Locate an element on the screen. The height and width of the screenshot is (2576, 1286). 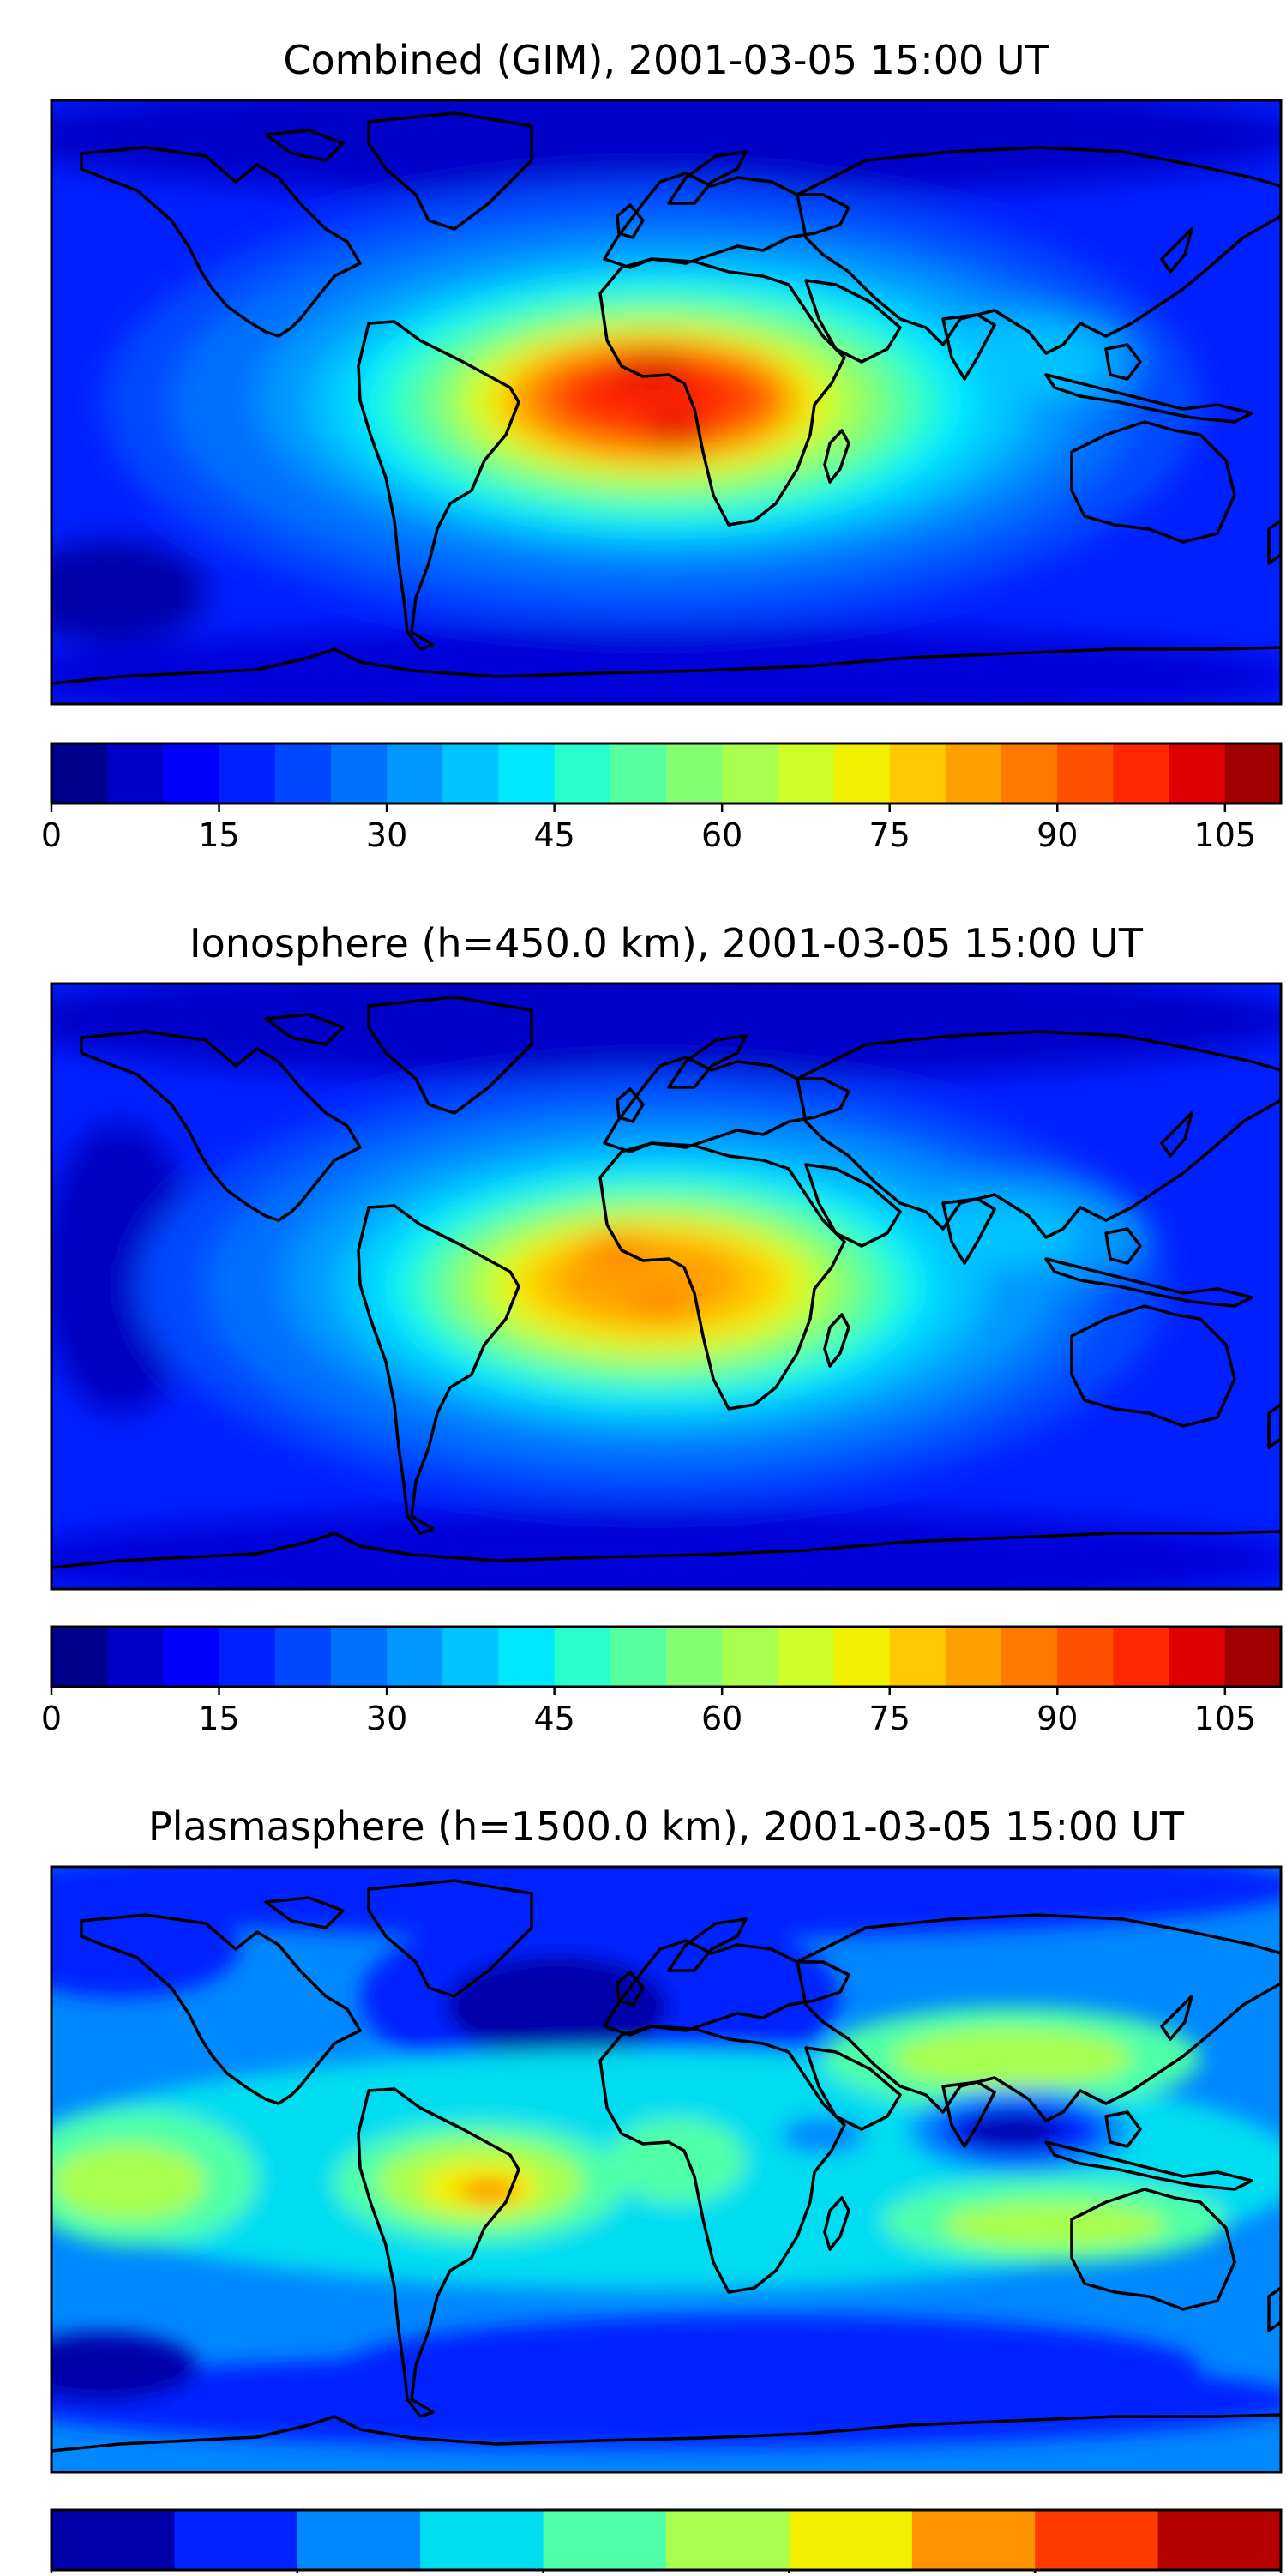
colorbar-tick-label: 30 is located at coordinates (386, 835).